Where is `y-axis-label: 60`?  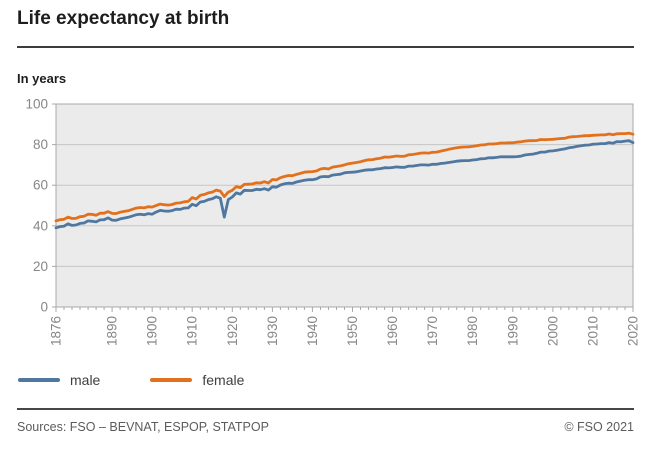
y-axis-label: 60 is located at coordinates (40, 185).